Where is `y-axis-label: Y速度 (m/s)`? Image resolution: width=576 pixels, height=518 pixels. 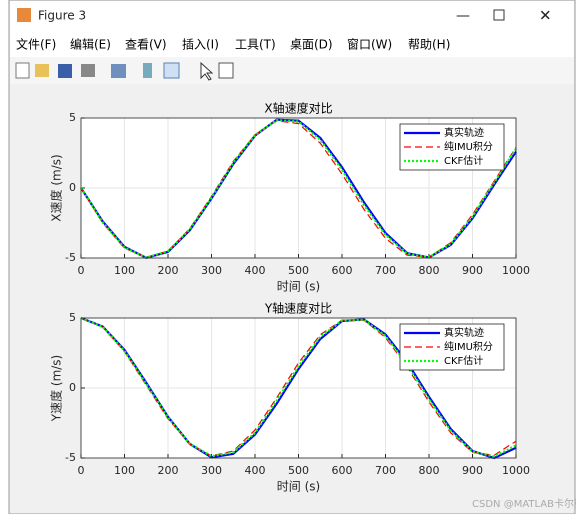 y-axis-label: Y速度 (m/s) is located at coordinates (56, 389).